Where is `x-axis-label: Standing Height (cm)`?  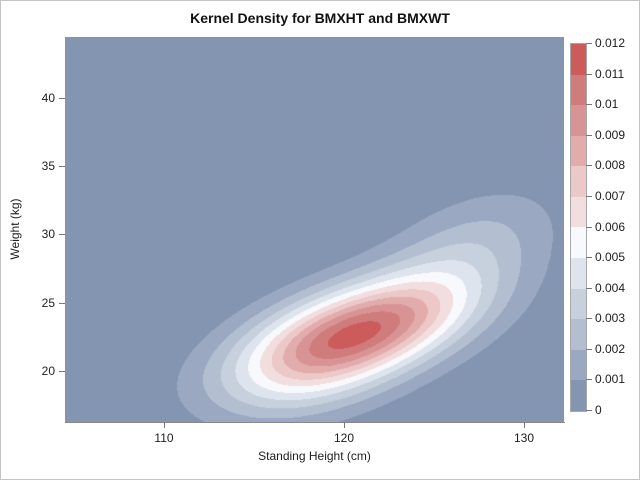 x-axis-label: Standing Height (cm) is located at coordinates (314, 456).